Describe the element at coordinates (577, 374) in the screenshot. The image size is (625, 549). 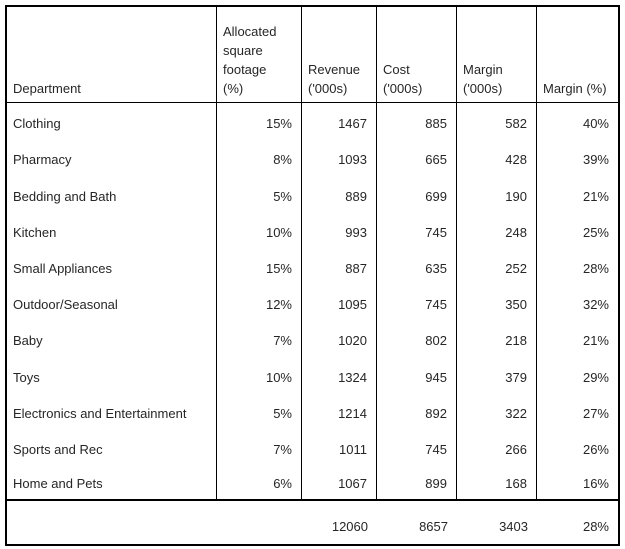
I see `table-row-margin-pct-cell: 29%` at that location.